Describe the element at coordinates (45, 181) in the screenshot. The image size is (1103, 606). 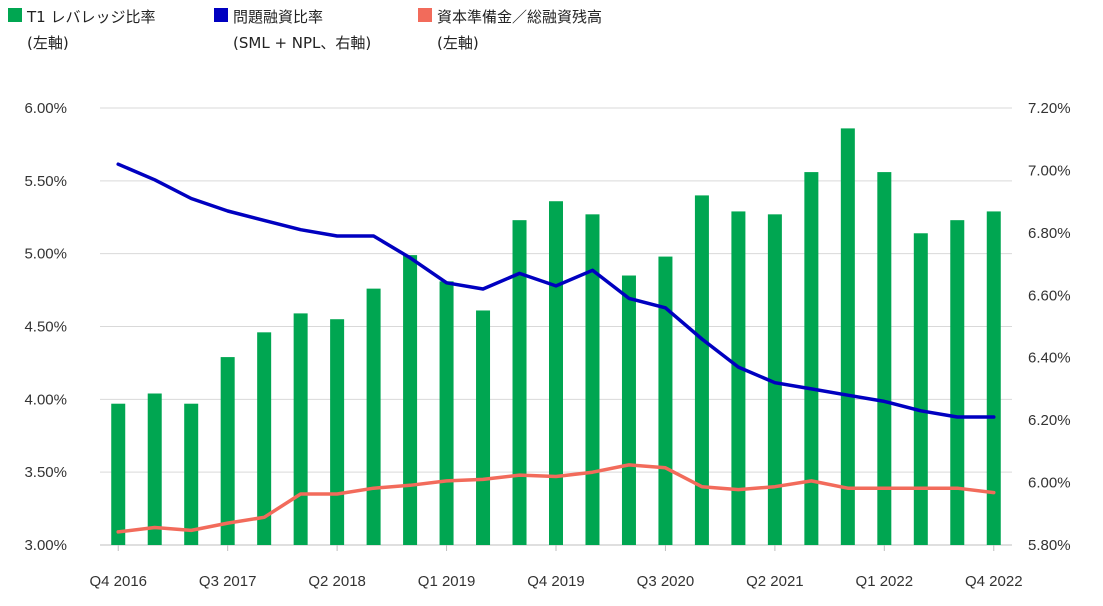
I see `left-axis-tick-label: 5.50%` at that location.